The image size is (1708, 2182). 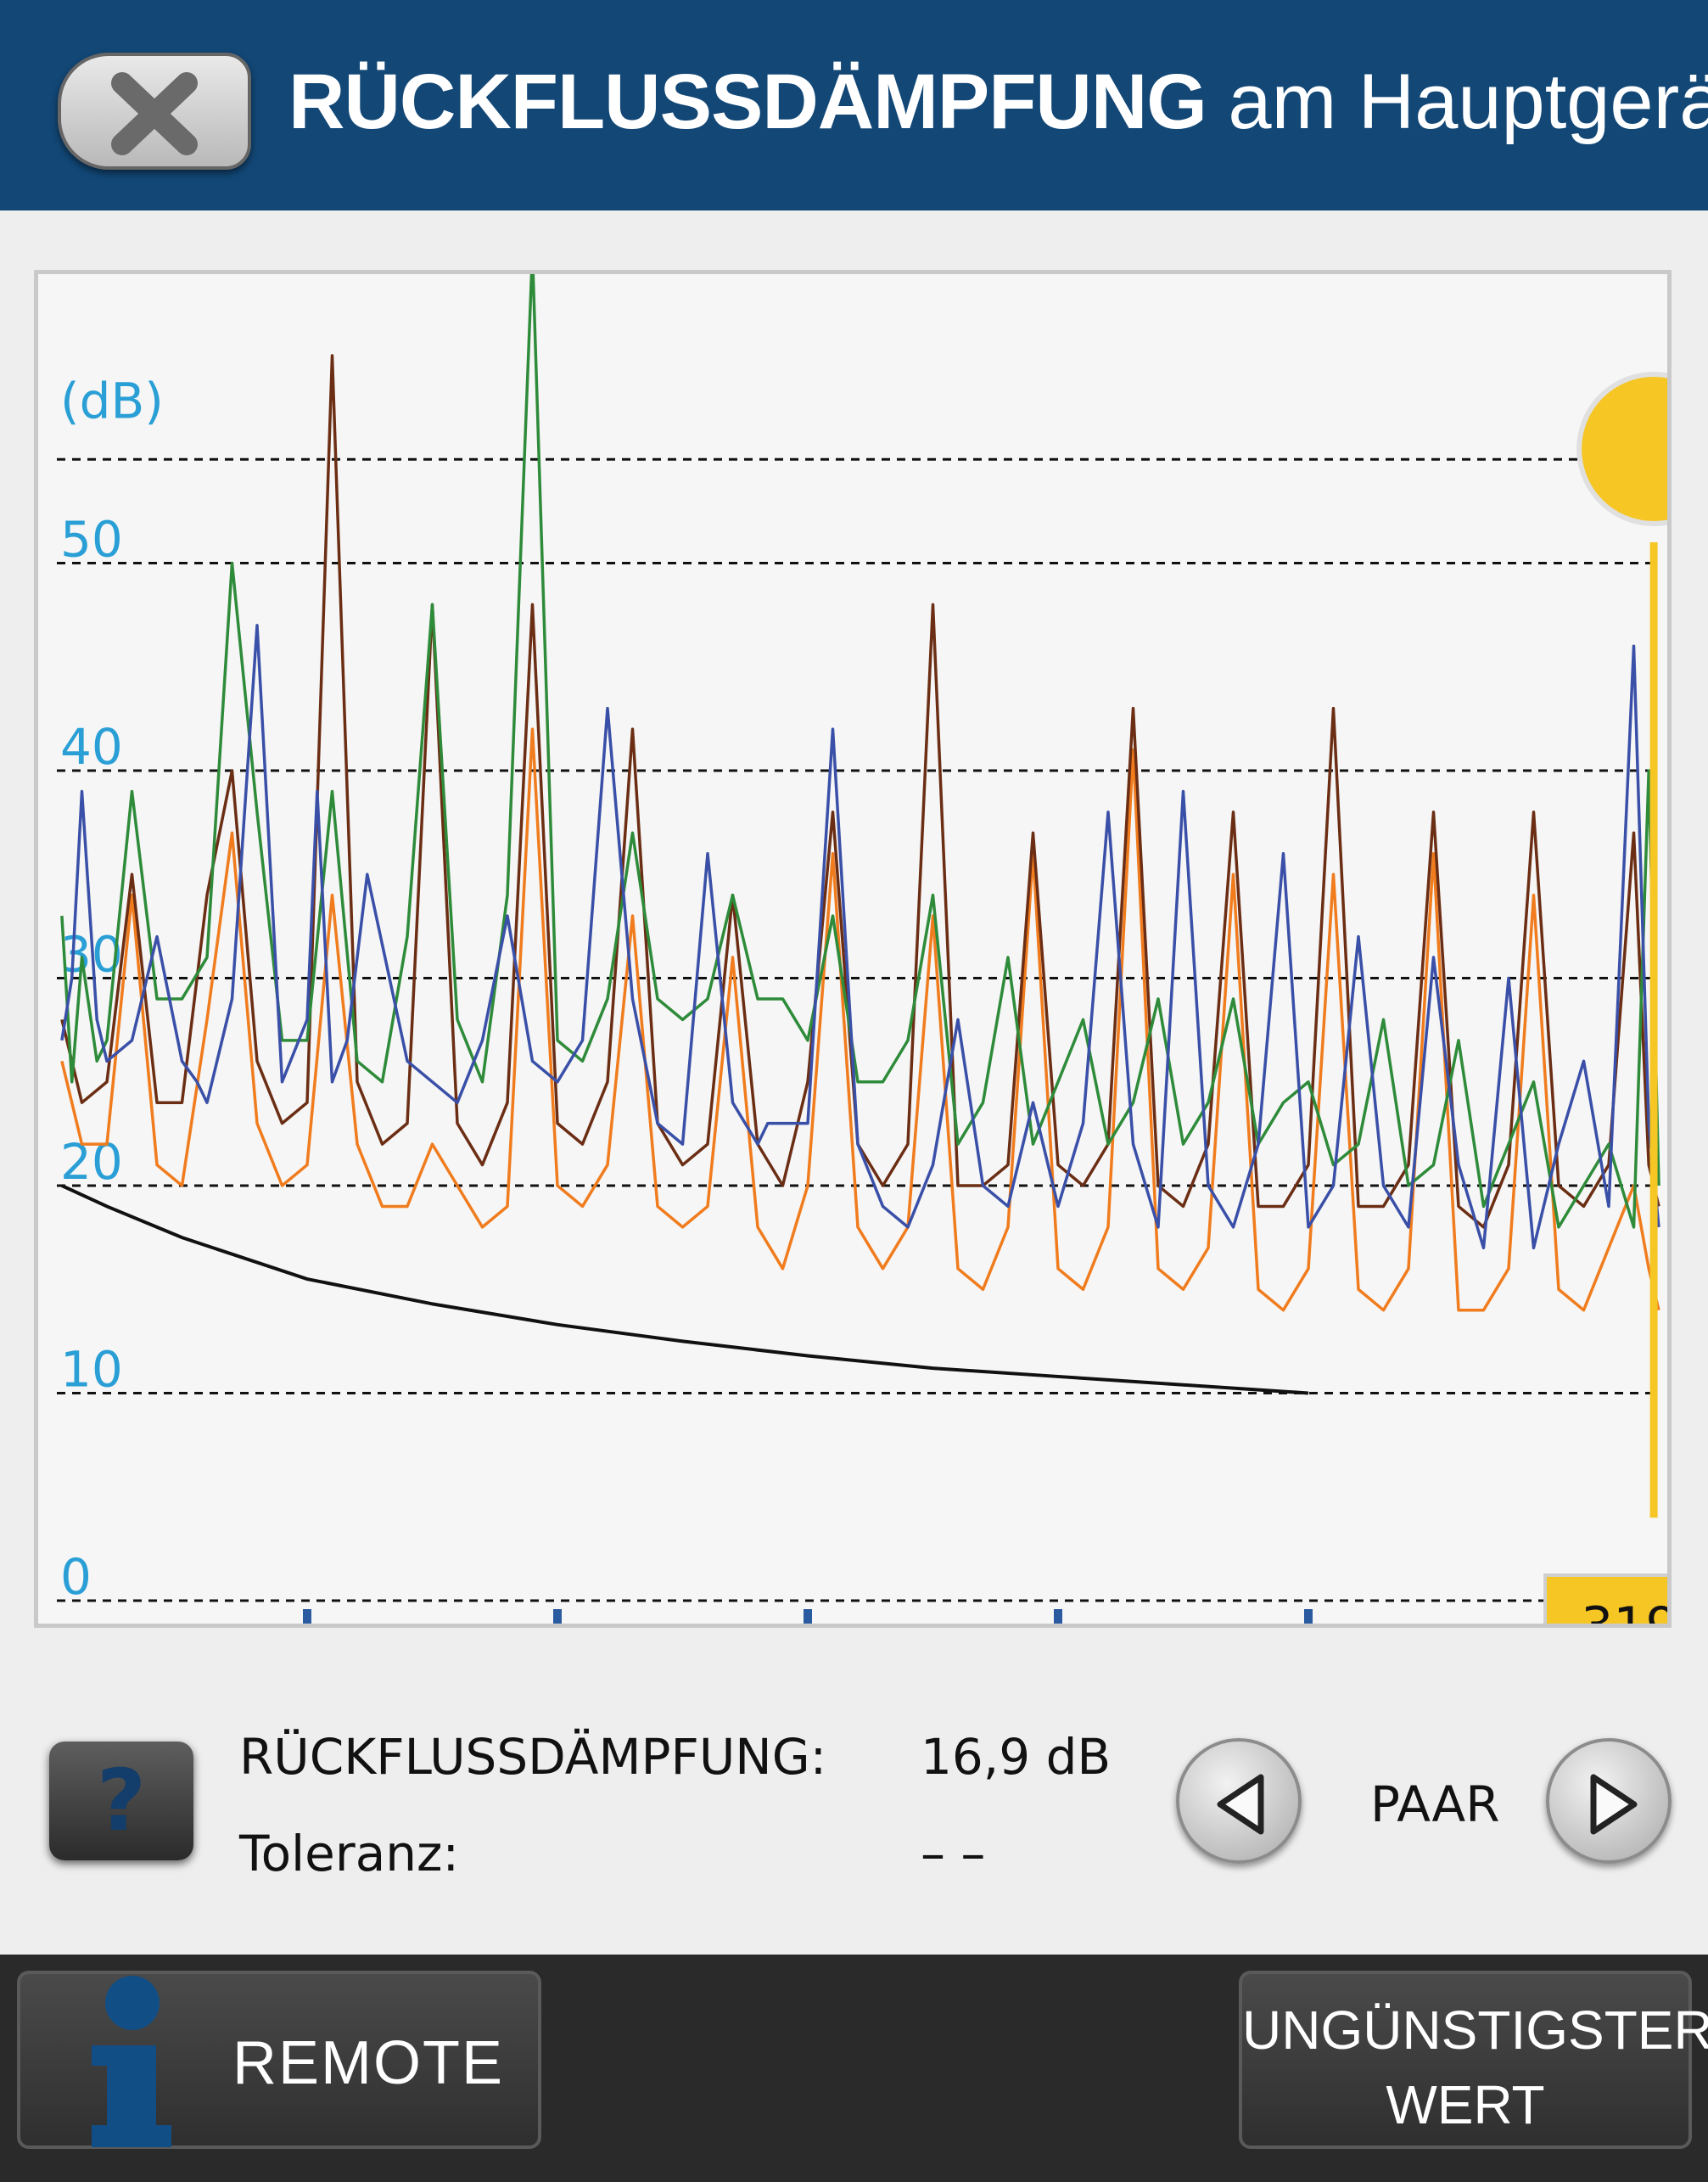 I want to click on return-loss-label: RÜCKFLUSSDÄMPFUNG:, so click(x=533, y=1757).